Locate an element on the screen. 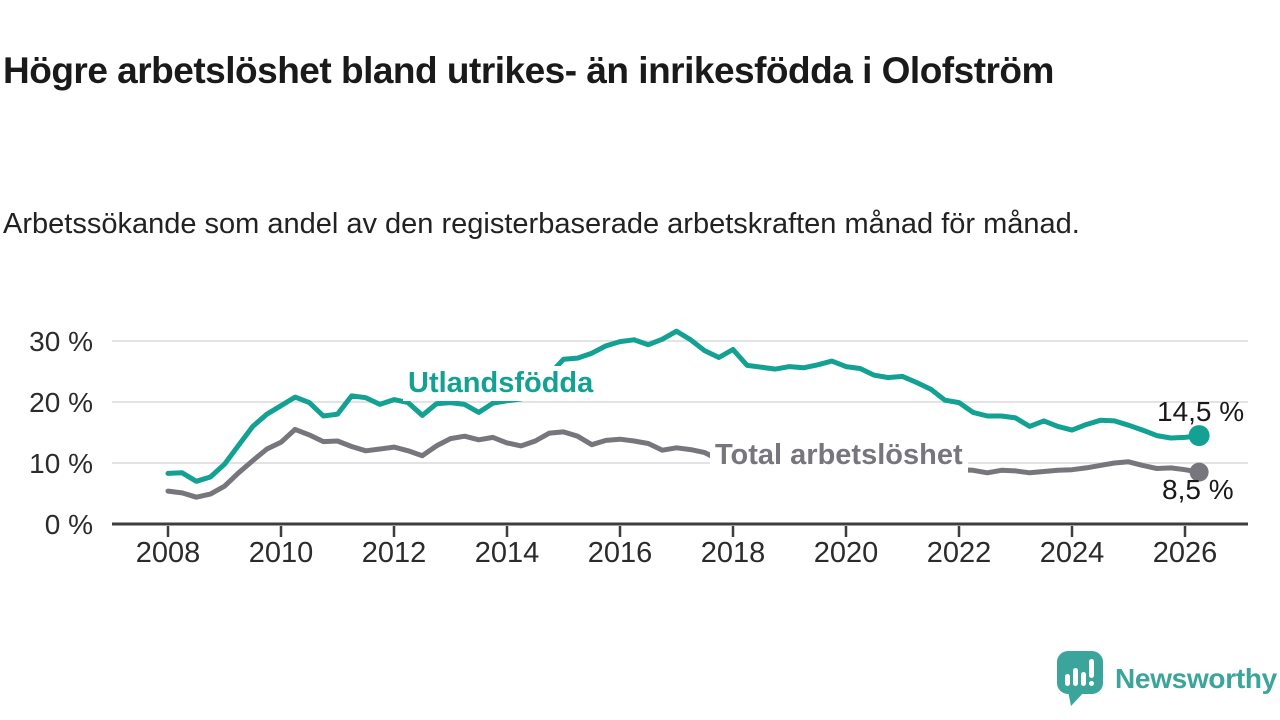 The height and width of the screenshot is (720, 1280). newsworthy-logo-text: Newsworthy is located at coordinates (1196, 678).